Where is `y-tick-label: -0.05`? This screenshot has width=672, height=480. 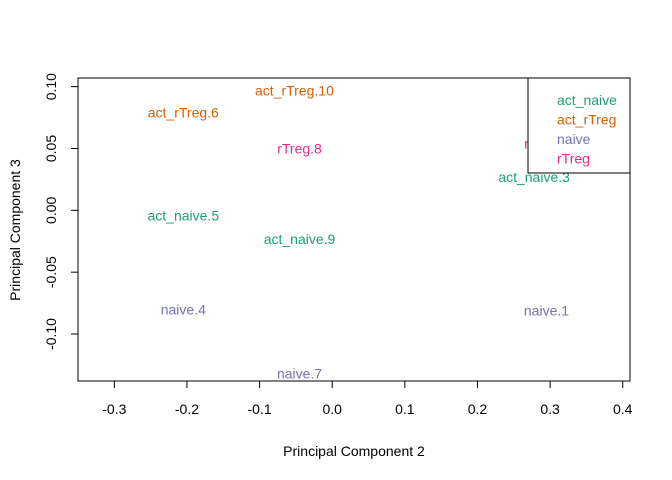 y-tick-label: -0.05 is located at coordinates (51, 272).